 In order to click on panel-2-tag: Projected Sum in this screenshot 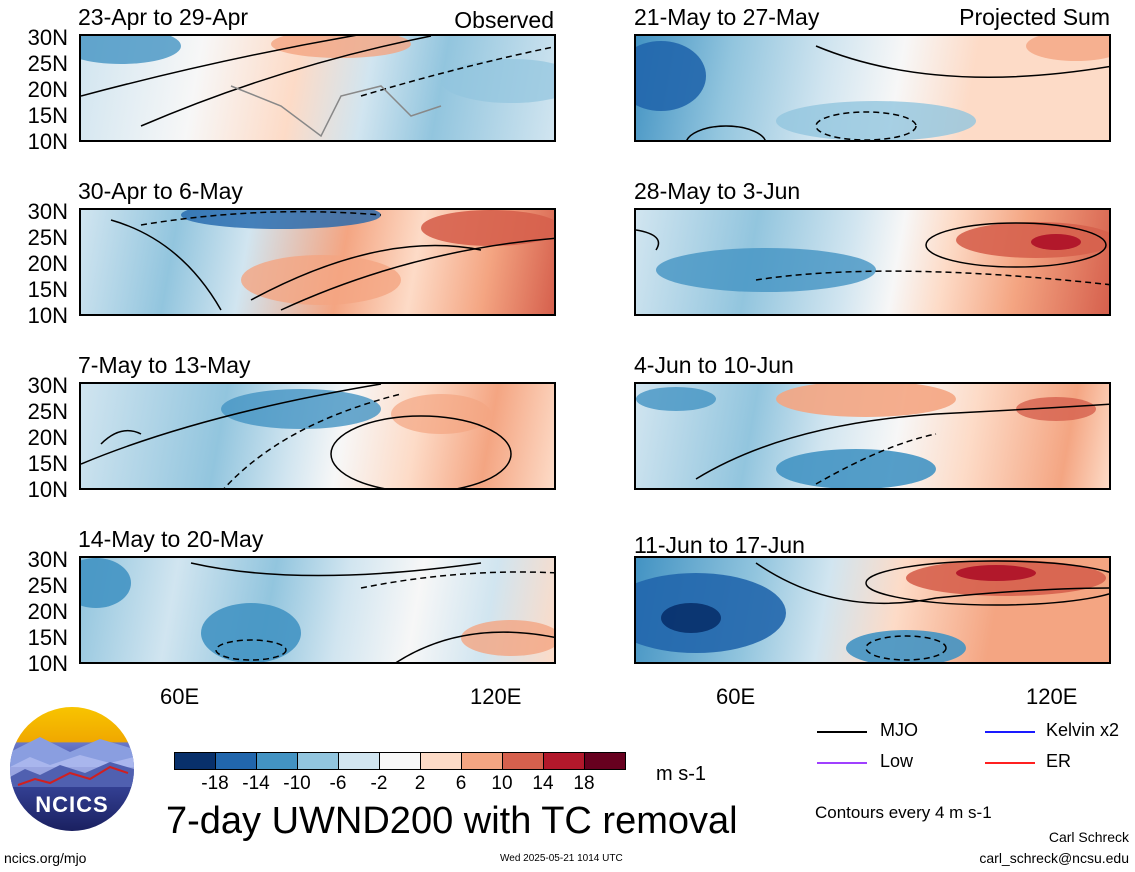, I will do `click(1034, 17)`.